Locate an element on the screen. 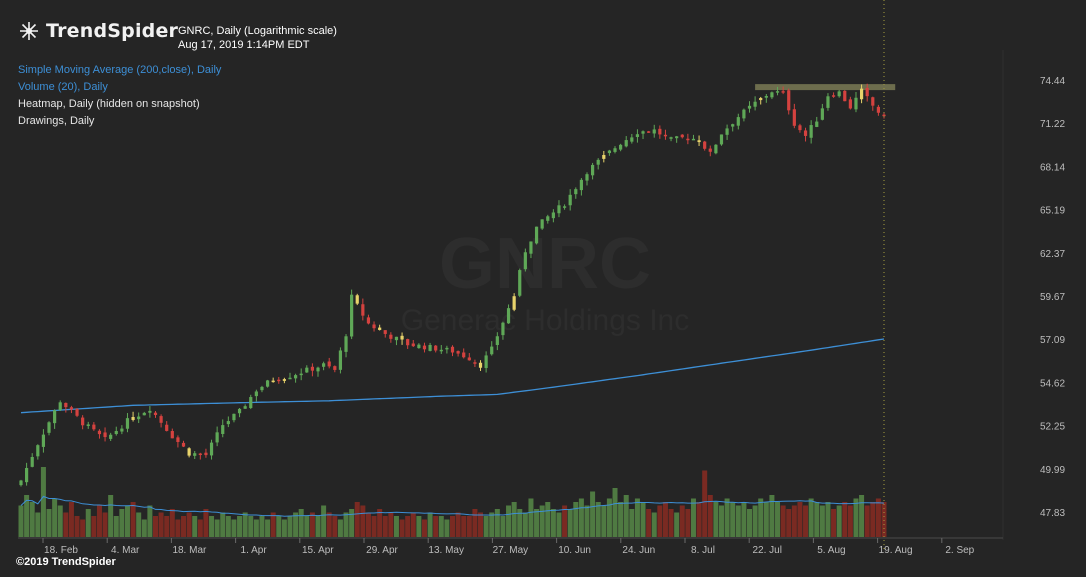  price-tick-label: 57.09 is located at coordinates (1052, 340).